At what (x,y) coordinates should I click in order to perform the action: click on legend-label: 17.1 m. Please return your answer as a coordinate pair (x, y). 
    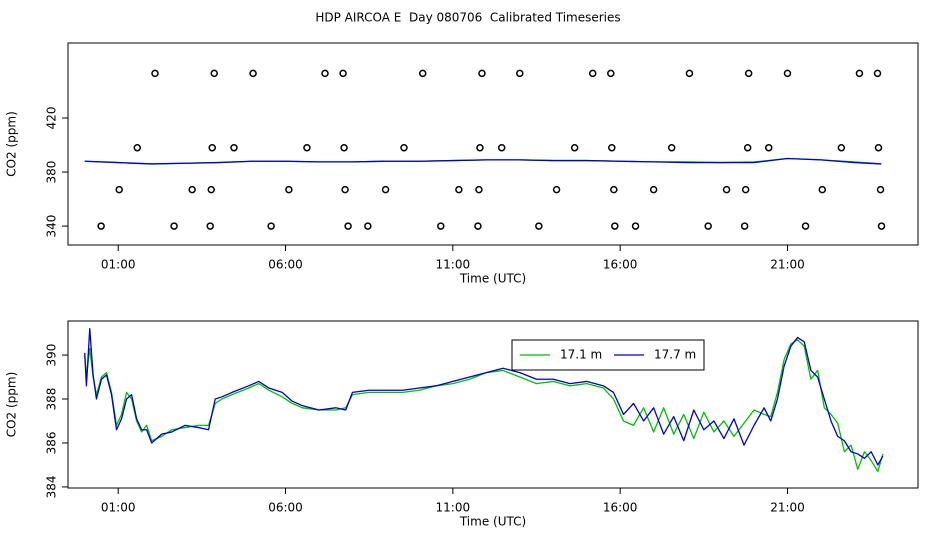
    Looking at the image, I should click on (581, 355).